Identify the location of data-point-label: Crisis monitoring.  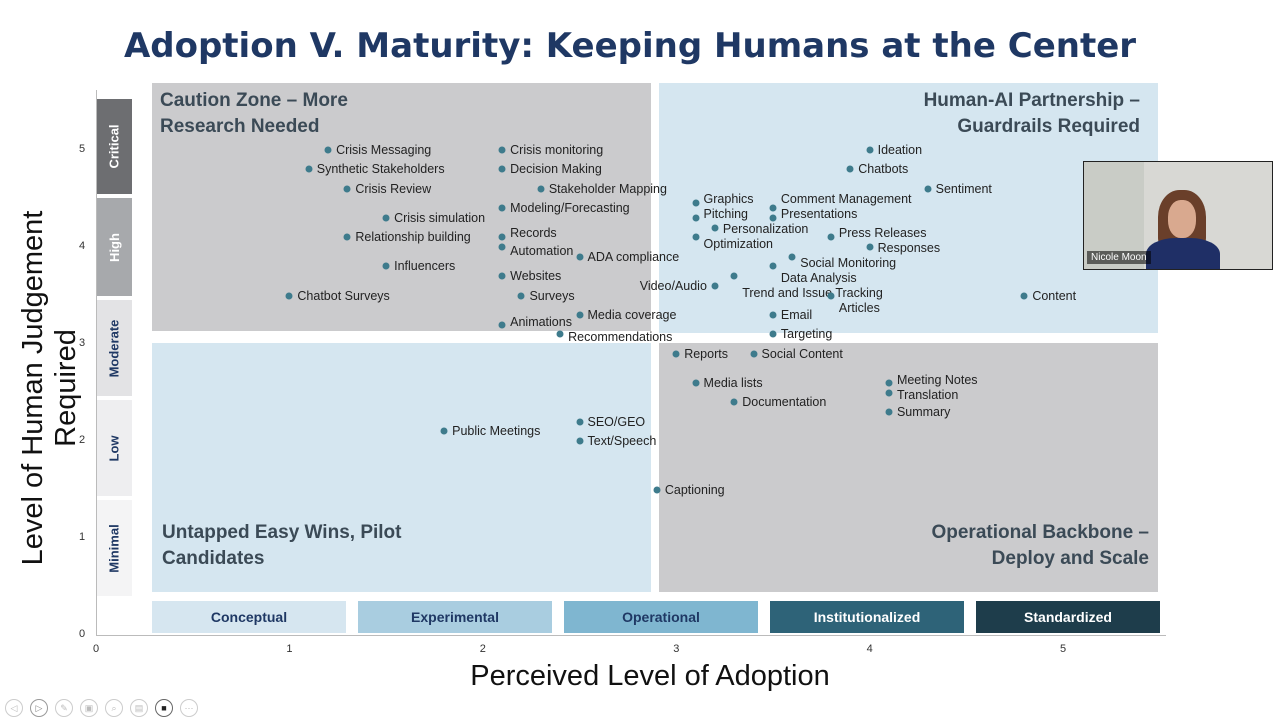
(557, 150).